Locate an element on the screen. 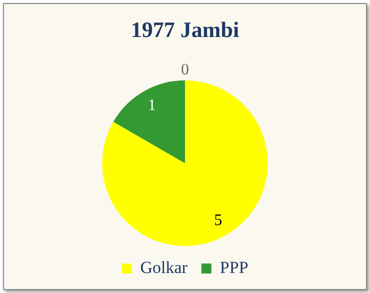 This screenshot has height=293, width=370. text: 0 is located at coordinates (185, 70).